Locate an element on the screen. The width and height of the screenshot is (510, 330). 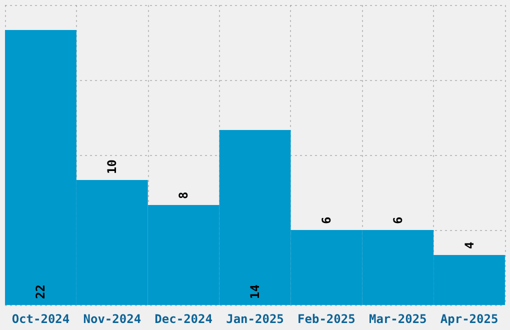
x-tick-label: Mar-2025 is located at coordinates (397, 319).